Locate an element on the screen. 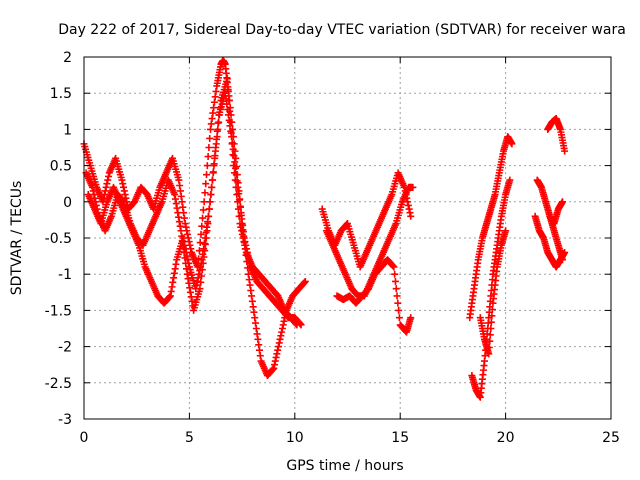 This screenshot has width=640, height=480. y-tick-label: -2 is located at coordinates (65, 348).